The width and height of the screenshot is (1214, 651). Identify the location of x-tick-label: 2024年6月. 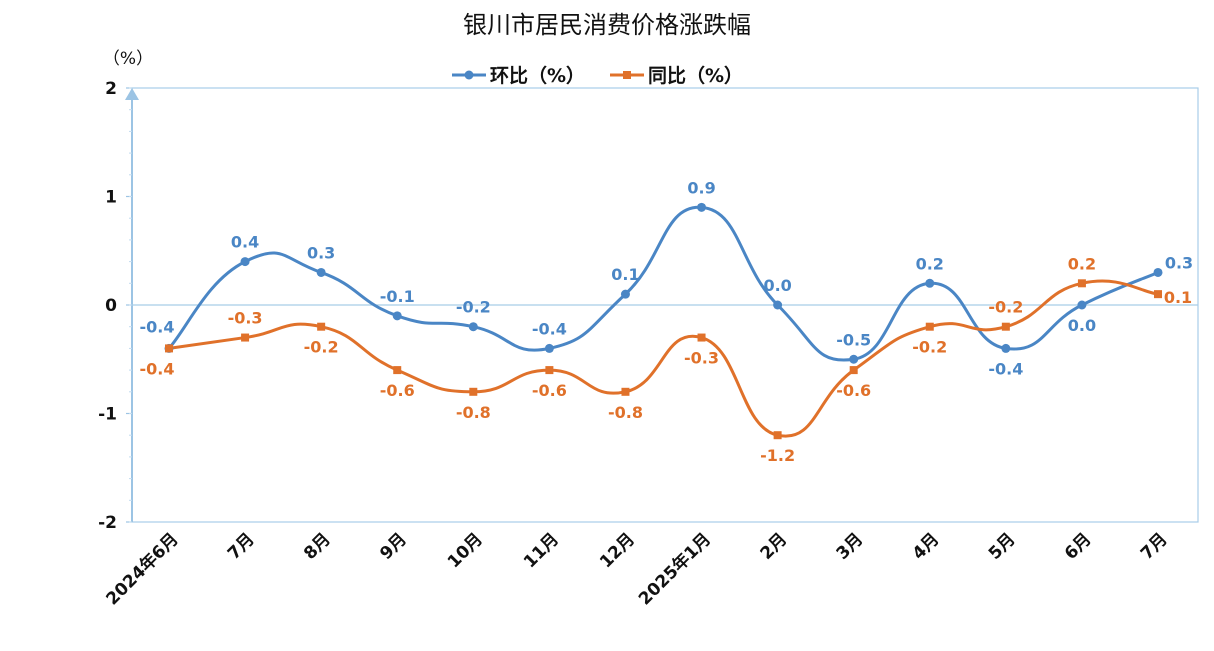
(142, 569).